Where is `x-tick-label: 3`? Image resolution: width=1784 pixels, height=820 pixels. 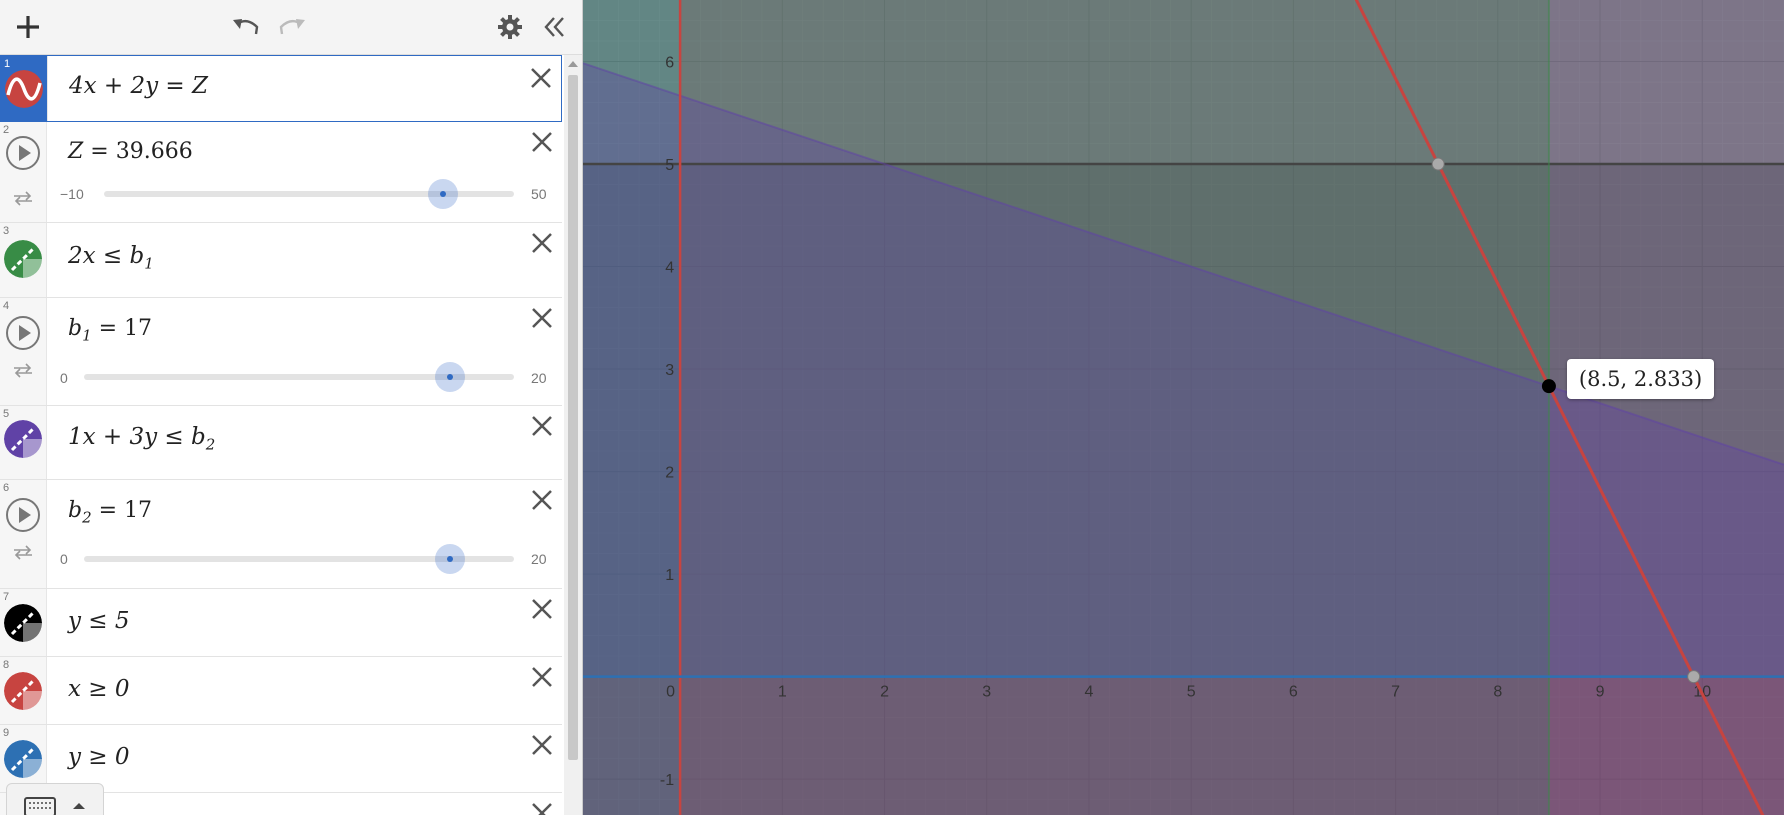 x-tick-label: 3 is located at coordinates (986, 692).